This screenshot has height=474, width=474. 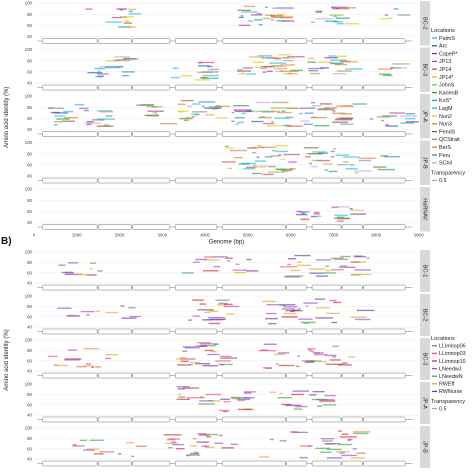 I want to click on facet-jp-a: 40 60 80 100 JP-A, so click(x=227, y=116).